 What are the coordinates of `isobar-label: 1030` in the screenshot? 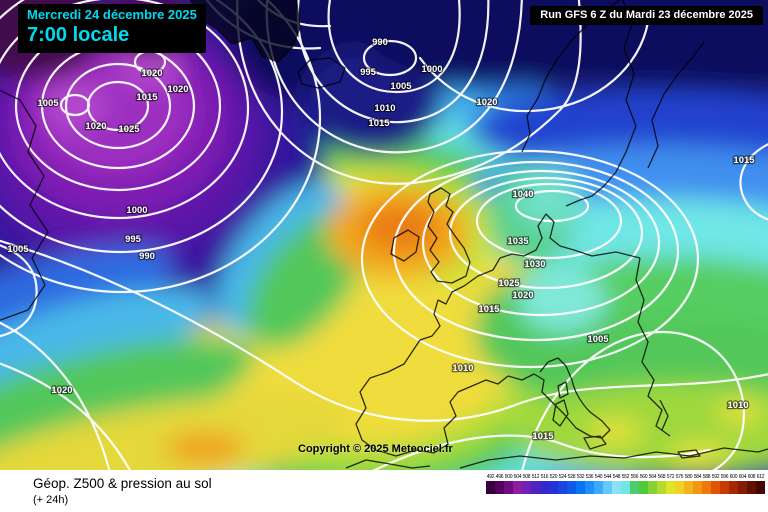 It's located at (534, 264).